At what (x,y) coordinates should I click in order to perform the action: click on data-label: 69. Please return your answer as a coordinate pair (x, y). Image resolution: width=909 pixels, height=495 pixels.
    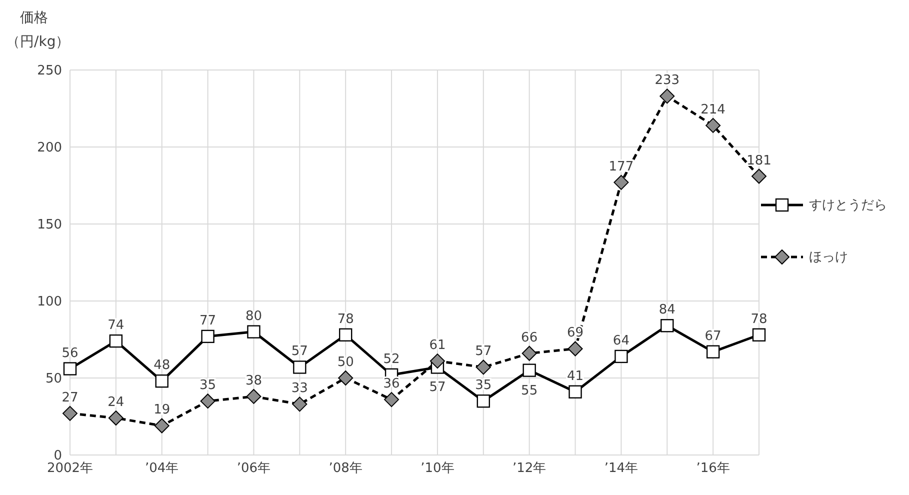
    Looking at the image, I should click on (575, 333).